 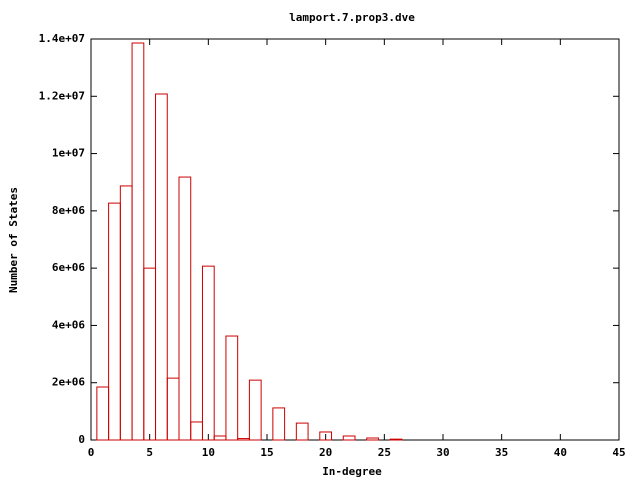 What do you see at coordinates (68, 153) in the screenshot?
I see `y-tick-label: 1e+07` at bounding box center [68, 153].